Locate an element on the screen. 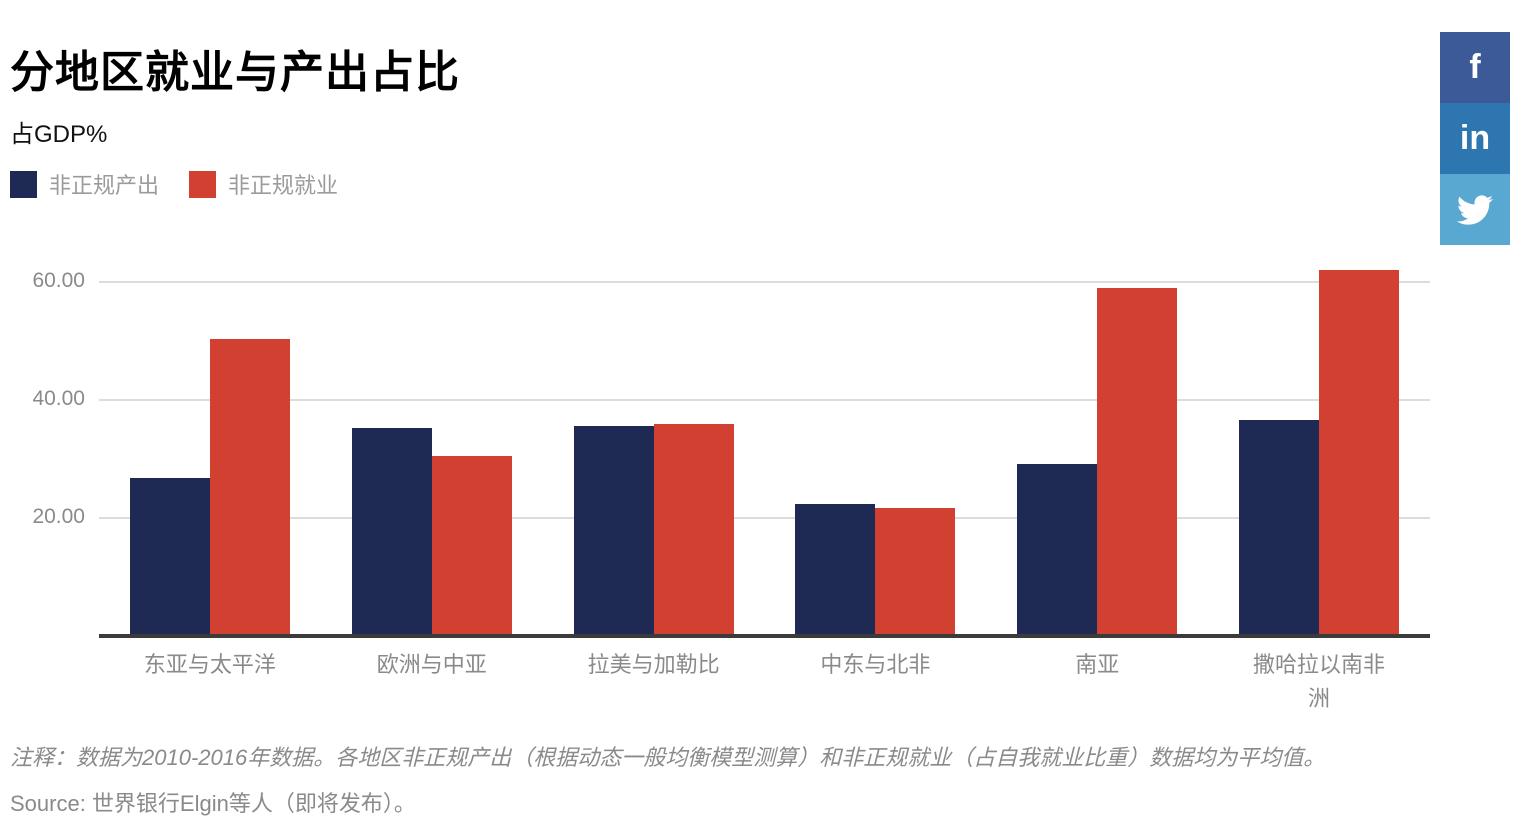  y-axis: 20.00 40.00 60.00 is located at coordinates (42, 443).